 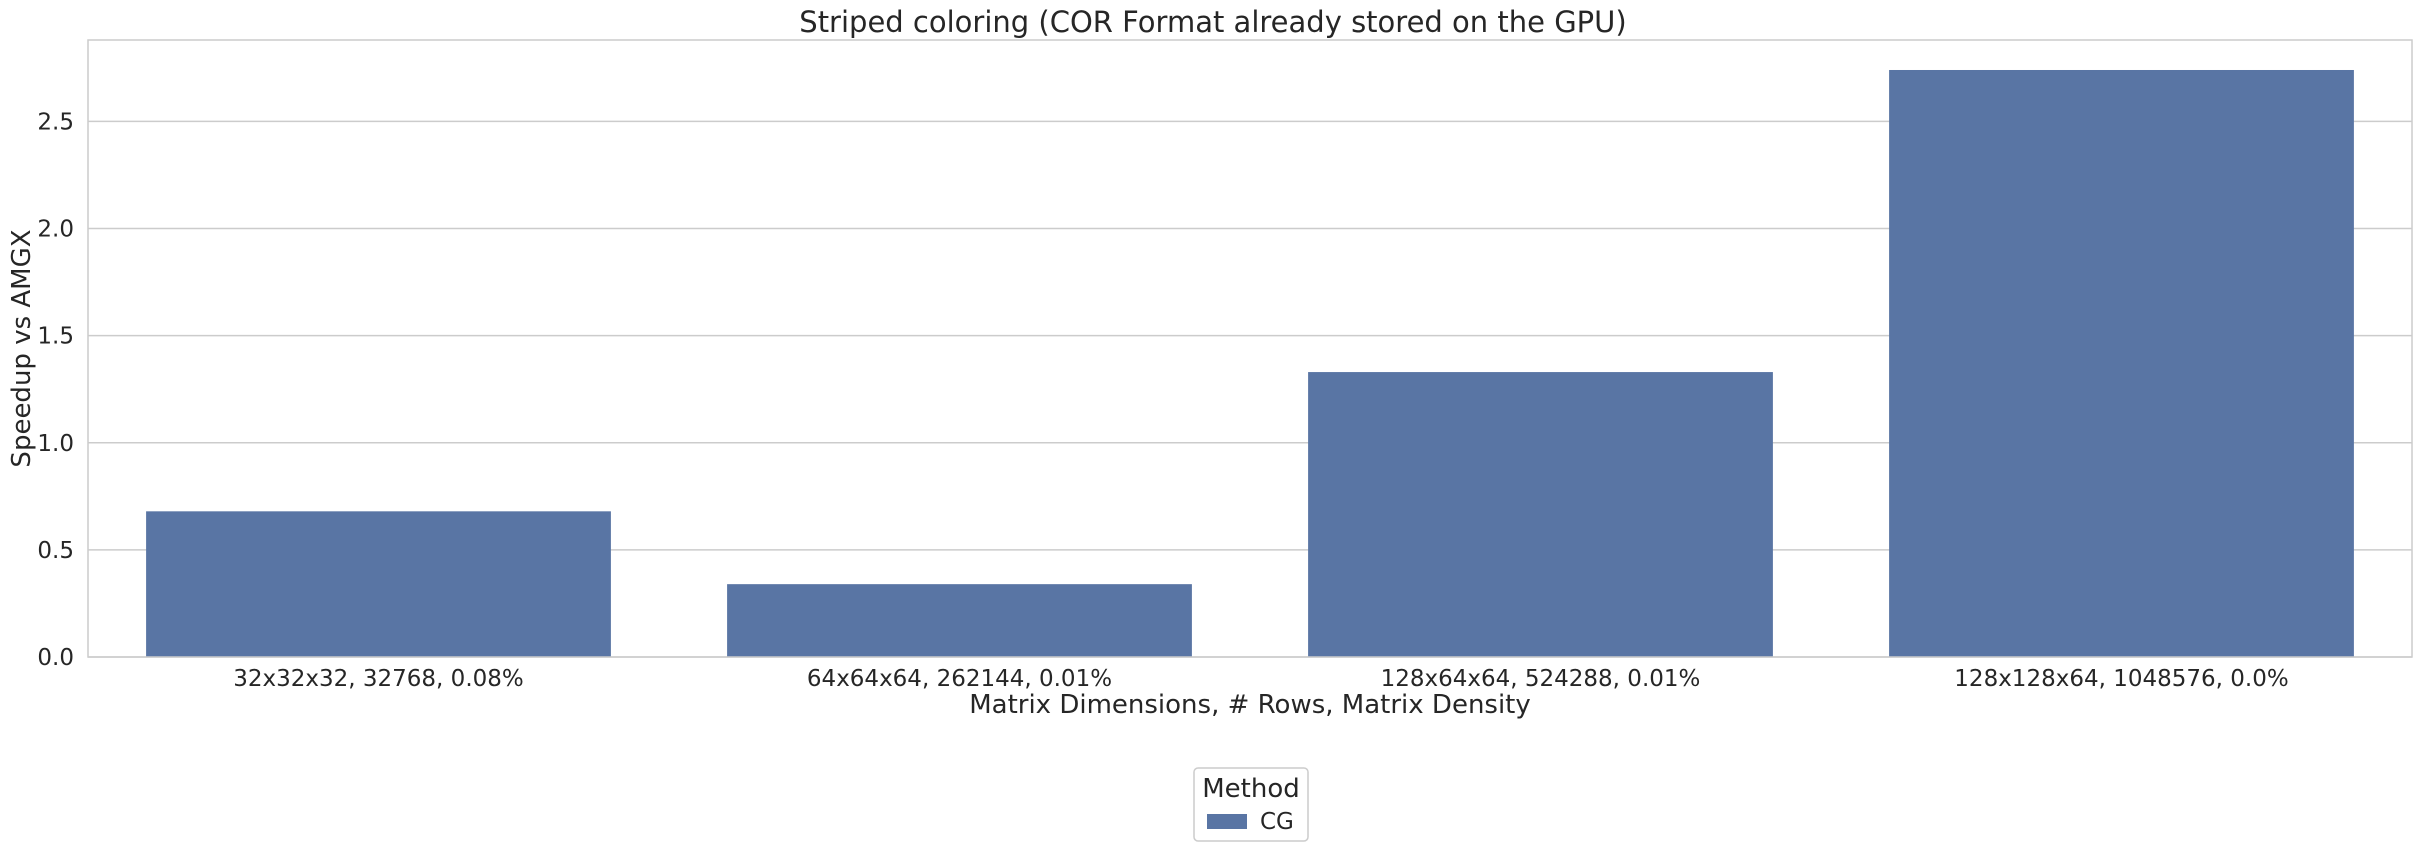 I want to click on x-tick-label: 128x64x64, 524288, 0.01%, so click(x=1541, y=679).